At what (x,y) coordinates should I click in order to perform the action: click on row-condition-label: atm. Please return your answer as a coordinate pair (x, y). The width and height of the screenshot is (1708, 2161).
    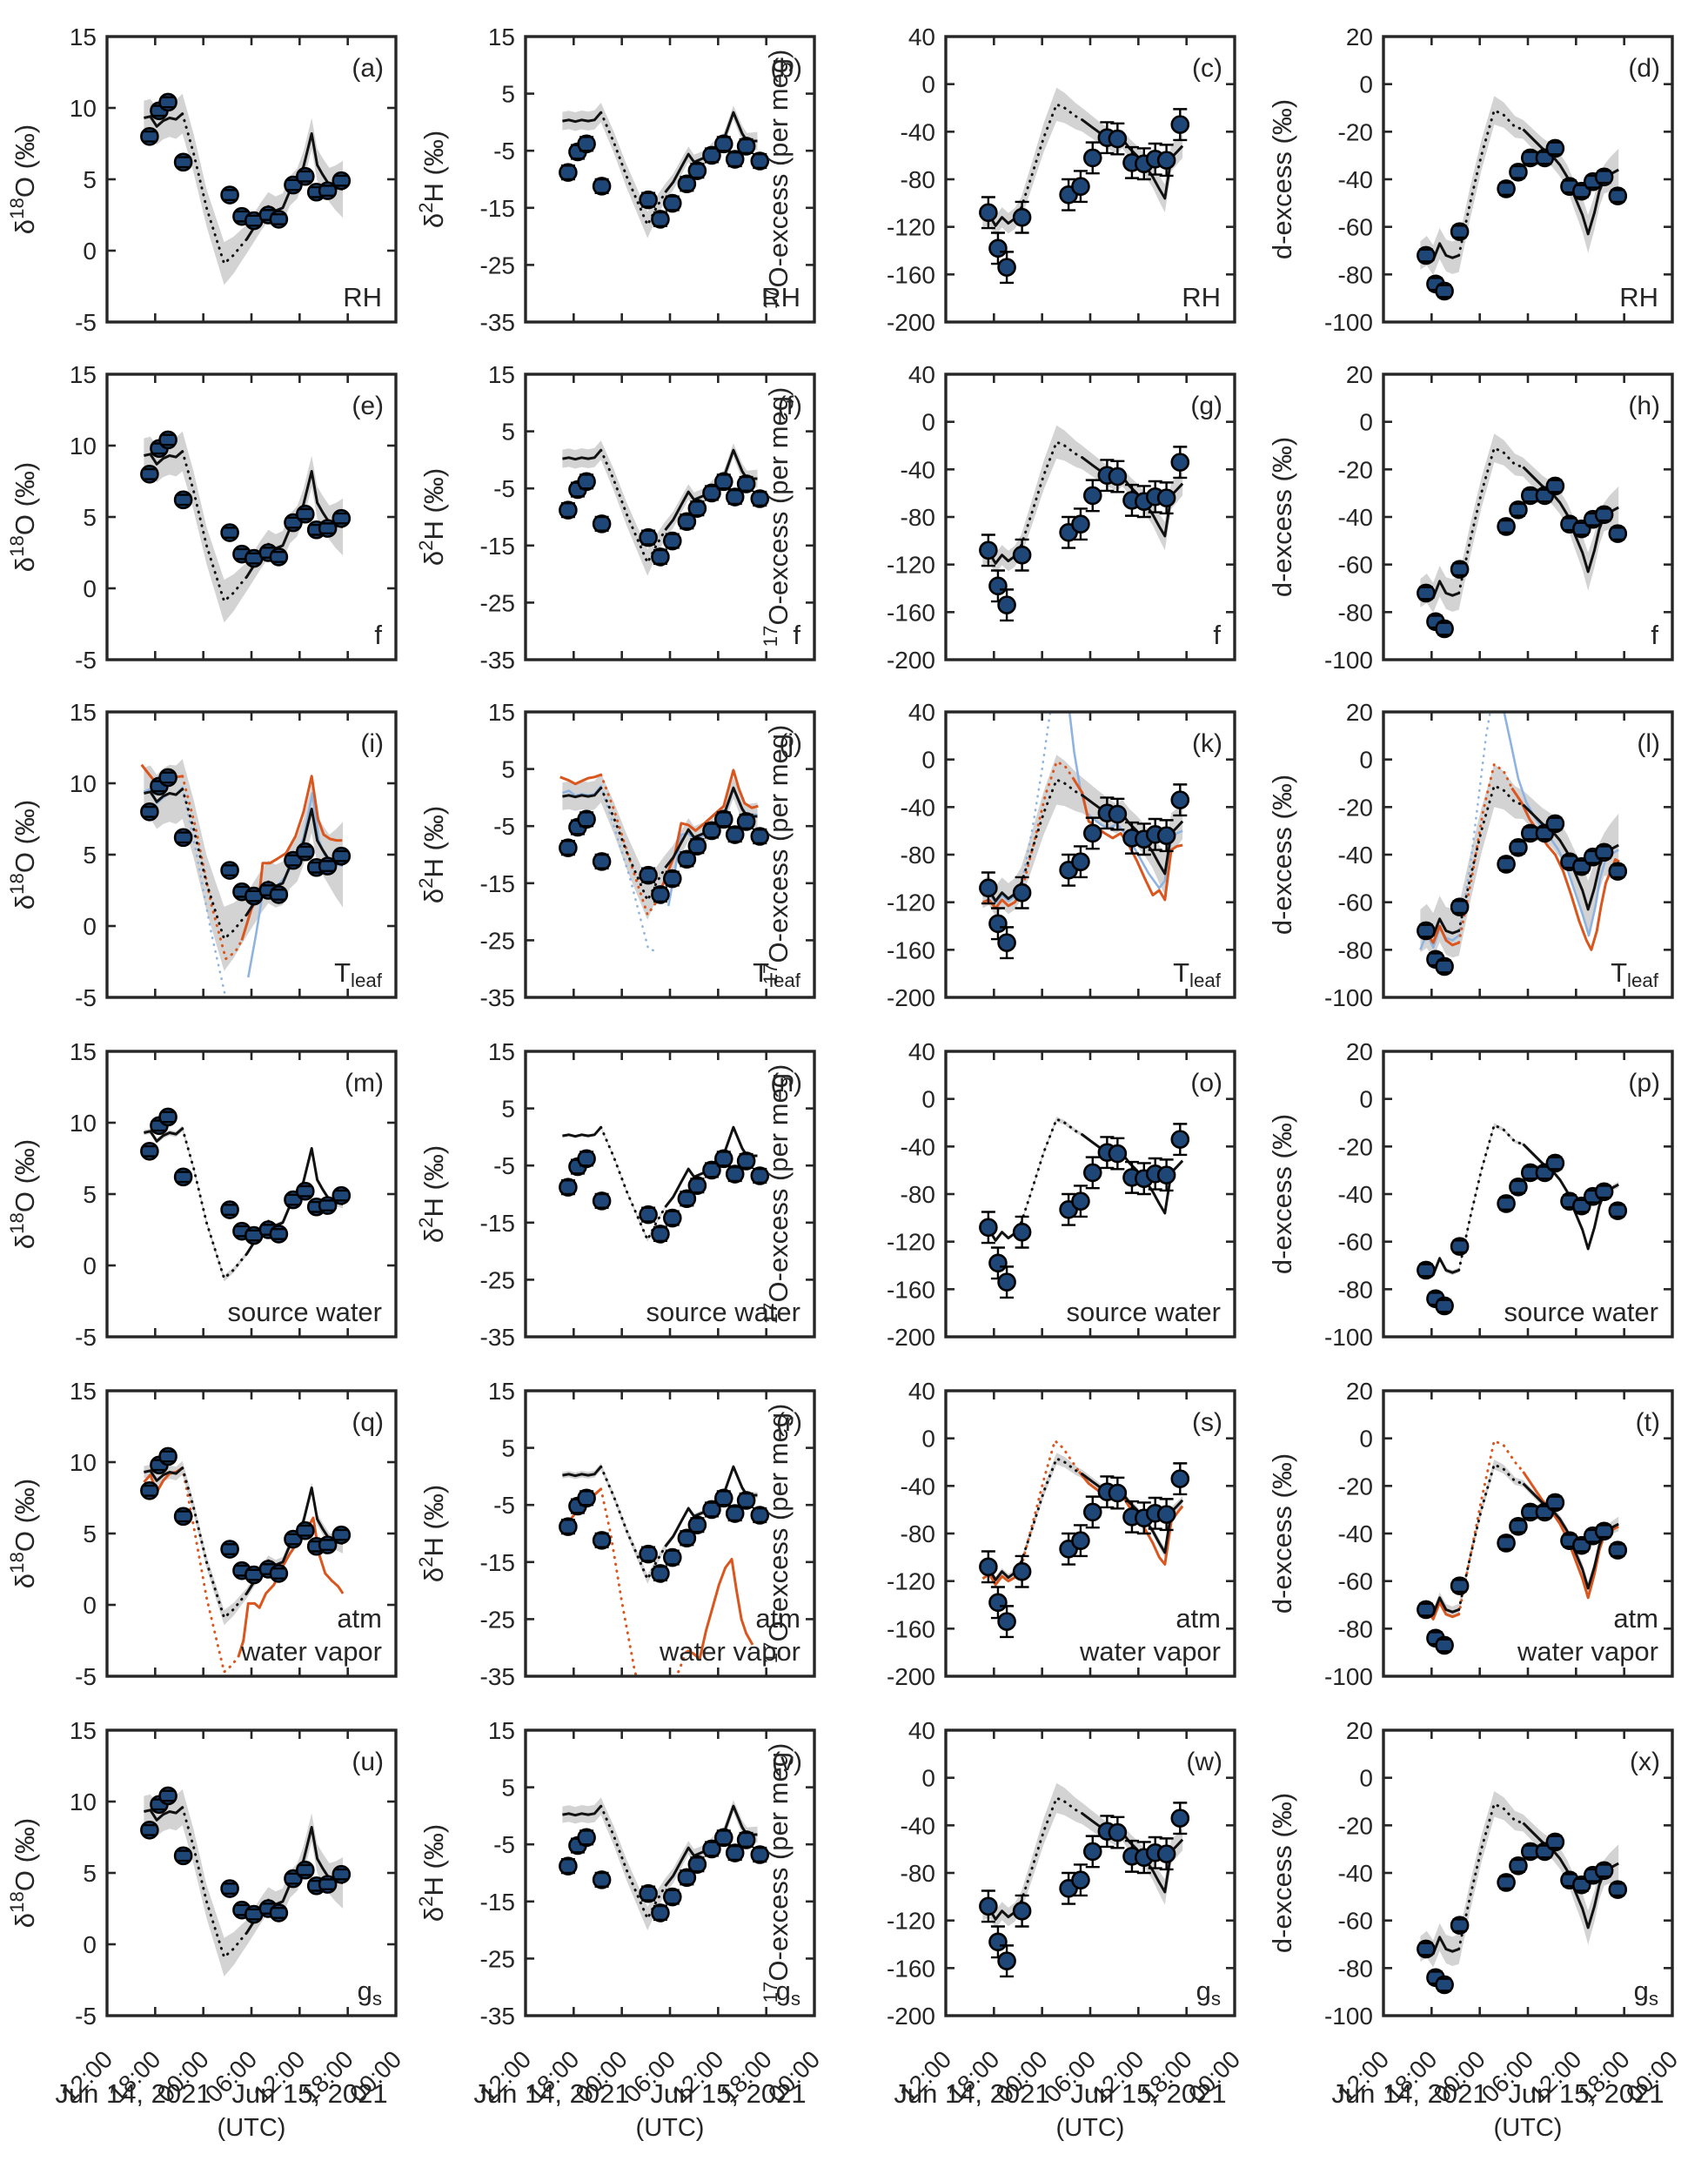
    Looking at the image, I should click on (360, 1618).